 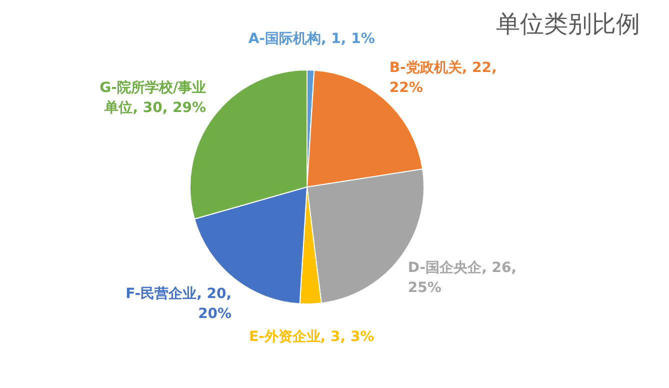 What do you see at coordinates (179, 304) in the screenshot?
I see `slice-label: F-民营企业, 20, 20%` at bounding box center [179, 304].